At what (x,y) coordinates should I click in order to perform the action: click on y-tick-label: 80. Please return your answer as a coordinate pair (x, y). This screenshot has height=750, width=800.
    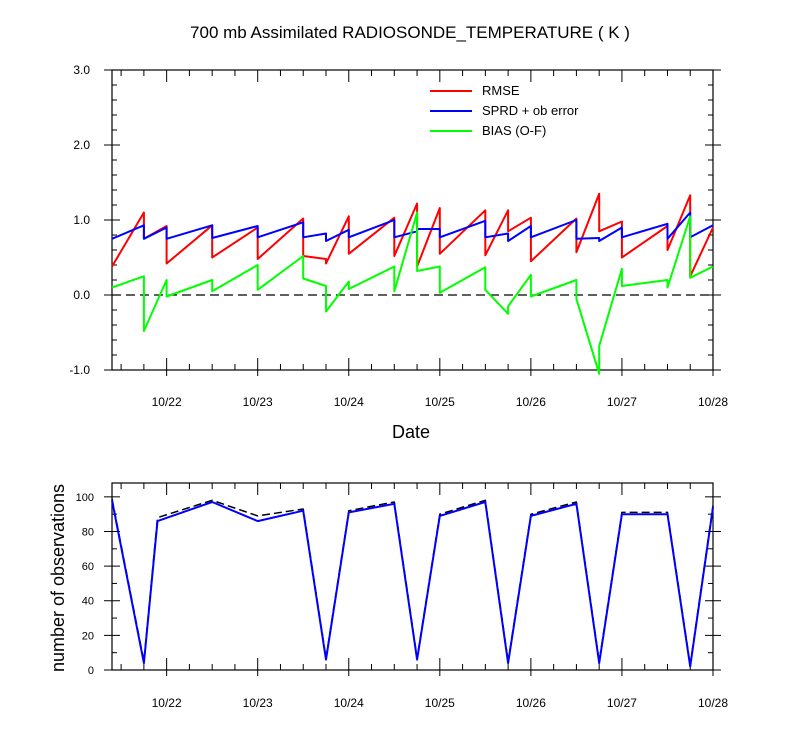
    Looking at the image, I should click on (88, 532).